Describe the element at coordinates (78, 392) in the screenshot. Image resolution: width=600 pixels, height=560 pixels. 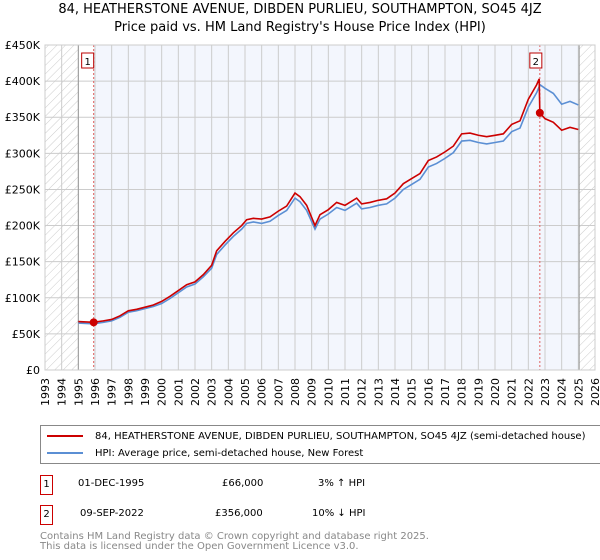
I see `x-tick-label: 1995` at that location.